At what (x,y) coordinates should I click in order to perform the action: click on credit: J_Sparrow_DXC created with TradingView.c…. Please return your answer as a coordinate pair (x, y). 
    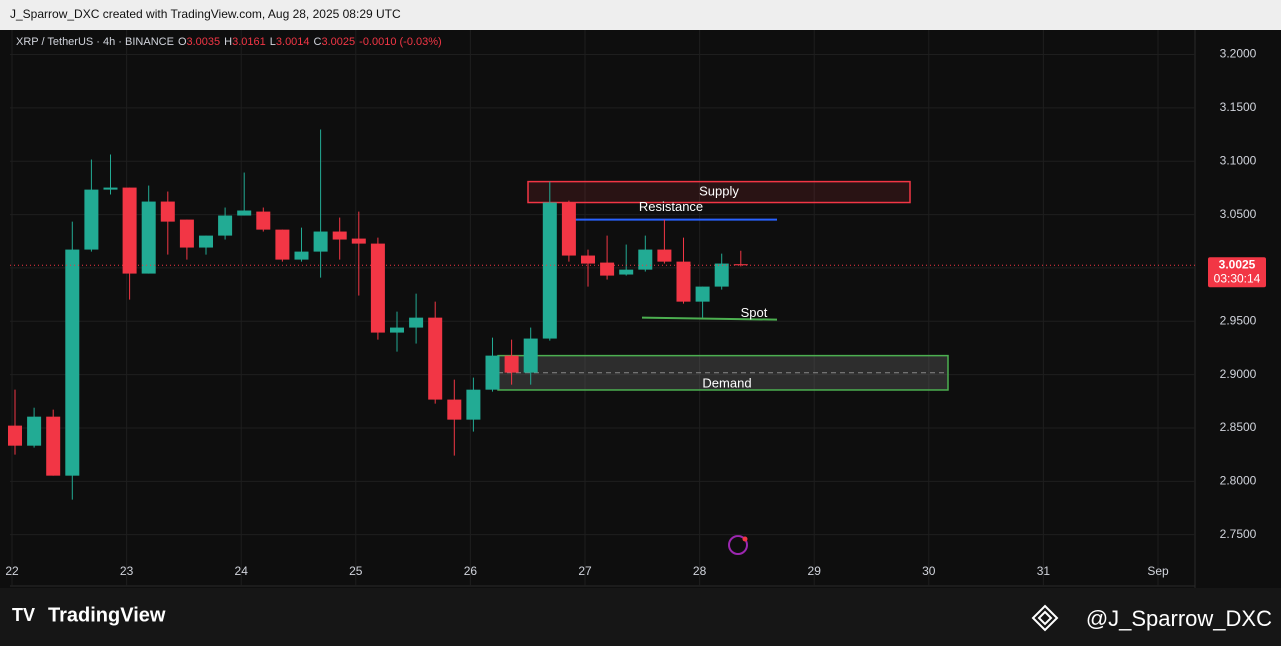
    Looking at the image, I should click on (205, 14).